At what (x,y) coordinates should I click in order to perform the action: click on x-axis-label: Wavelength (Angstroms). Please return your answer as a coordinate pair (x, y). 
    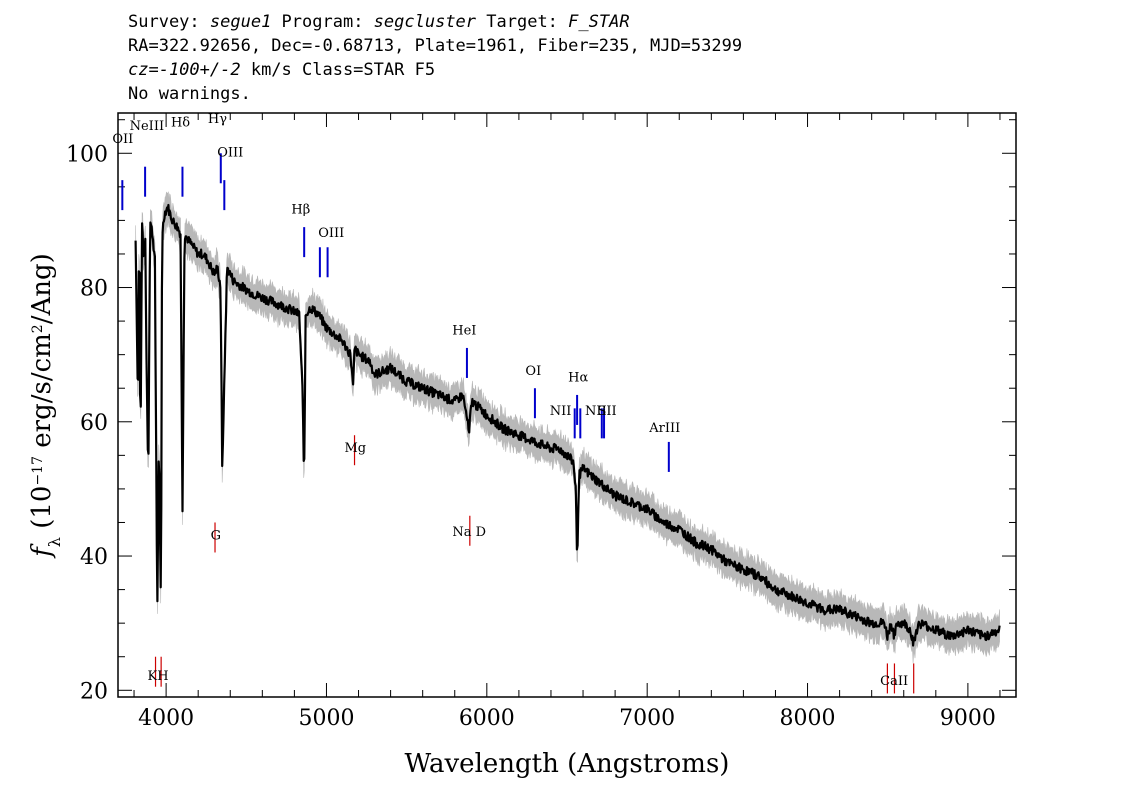
    Looking at the image, I should click on (567, 764).